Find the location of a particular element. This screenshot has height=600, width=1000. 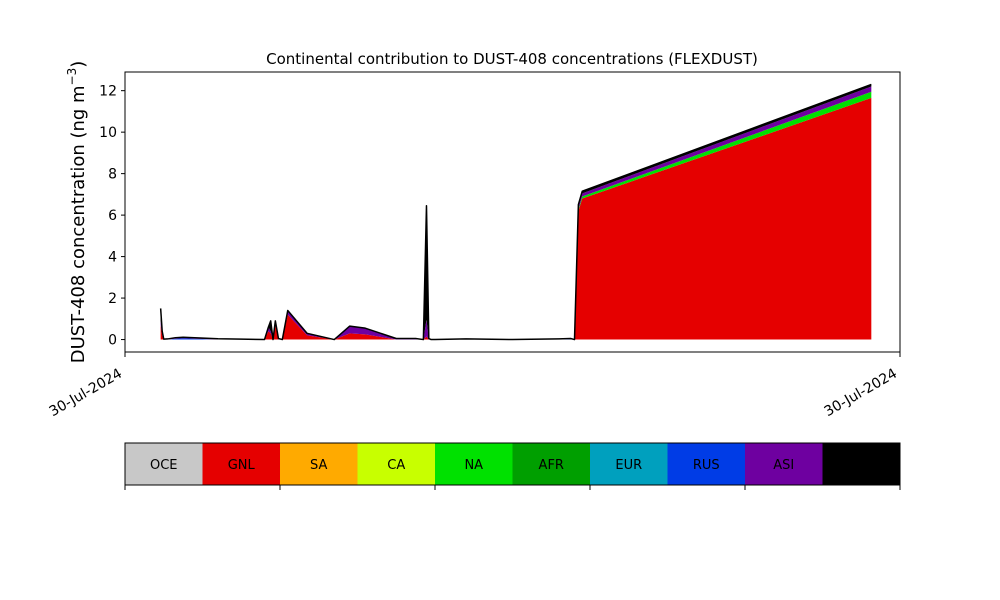

y-tick-label: 0 is located at coordinates (112, 341).